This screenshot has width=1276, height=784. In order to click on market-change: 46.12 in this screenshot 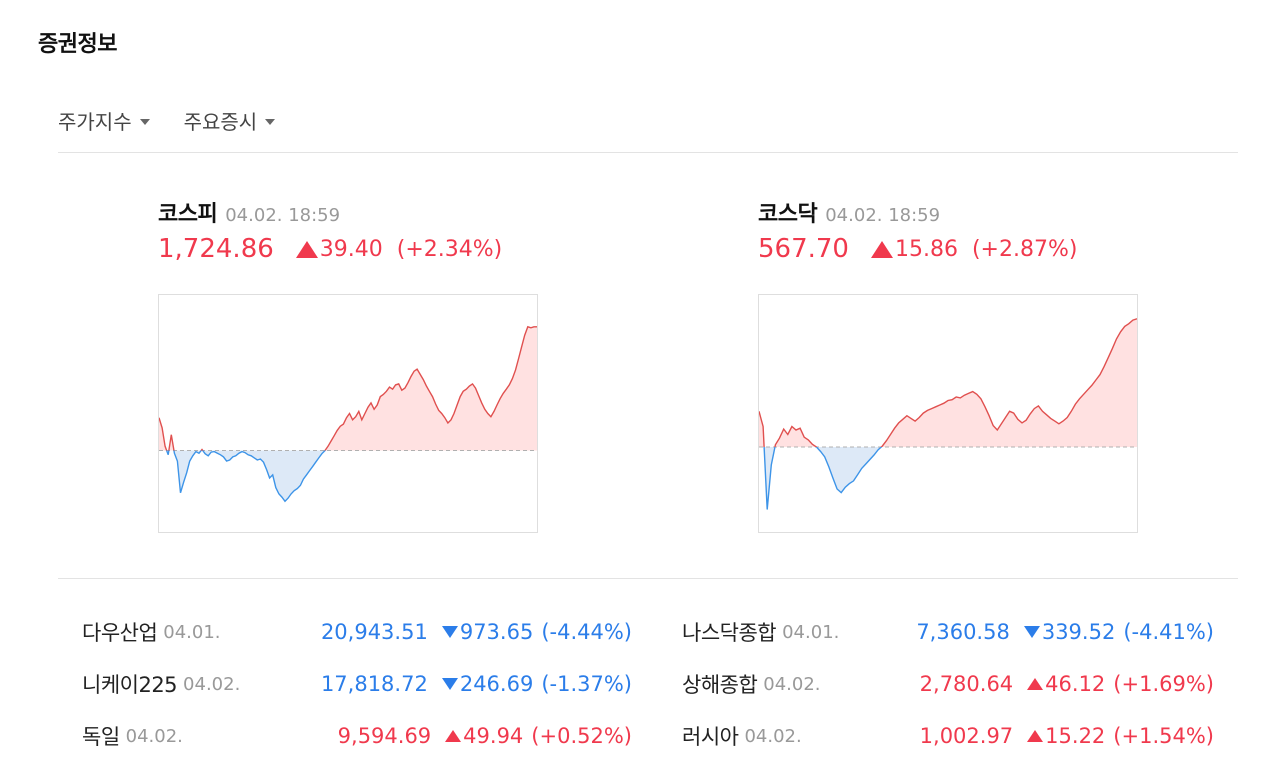, I will do `click(1075, 684)`.